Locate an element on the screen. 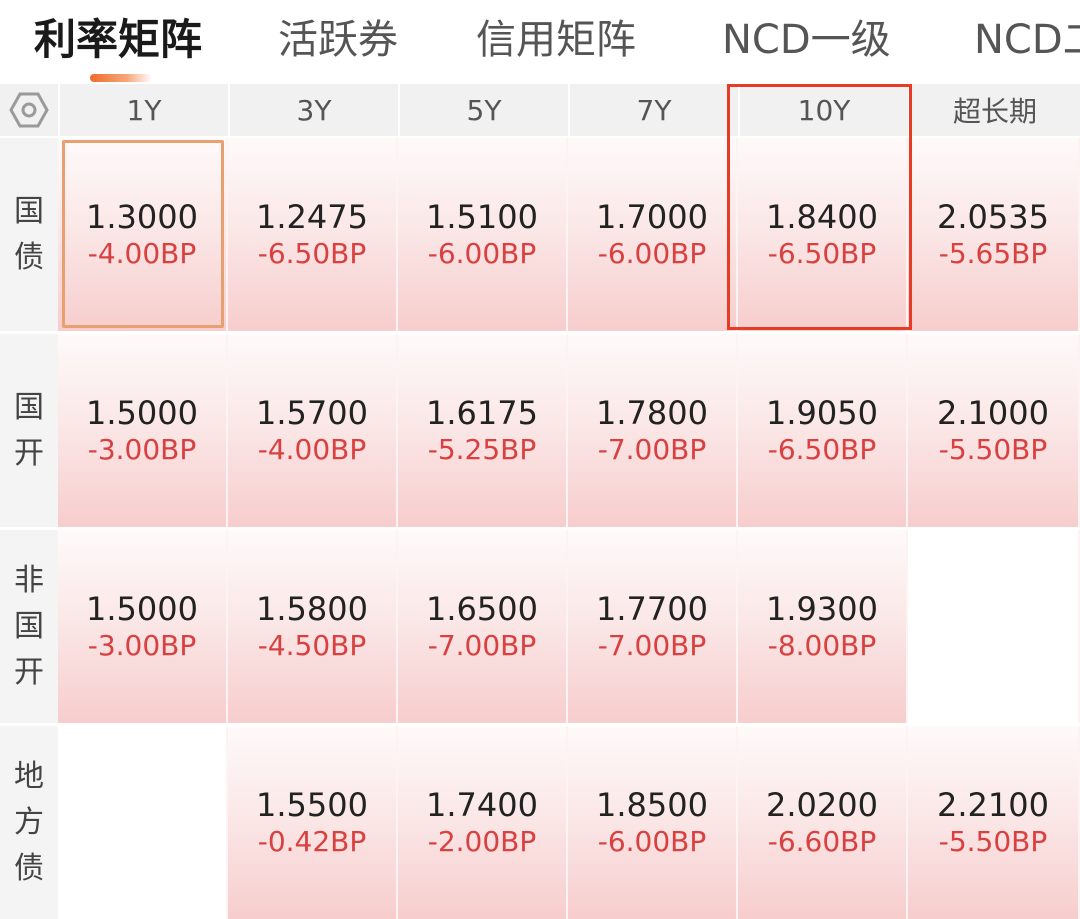 The width and height of the screenshot is (1080, 919). settings-button is located at coordinates (29, 110).